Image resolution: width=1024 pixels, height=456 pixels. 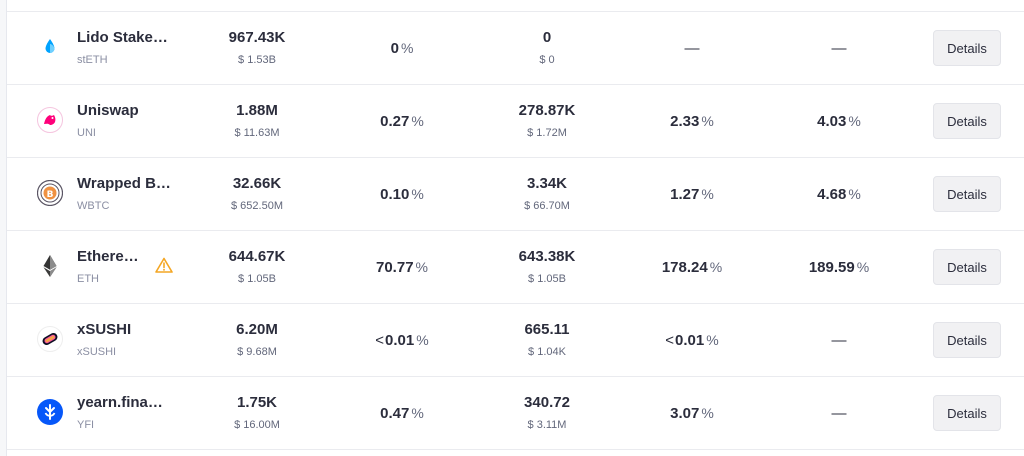 What do you see at coordinates (547, 425) in the screenshot?
I see `borrowed-usd: $ 3.11M` at bounding box center [547, 425].